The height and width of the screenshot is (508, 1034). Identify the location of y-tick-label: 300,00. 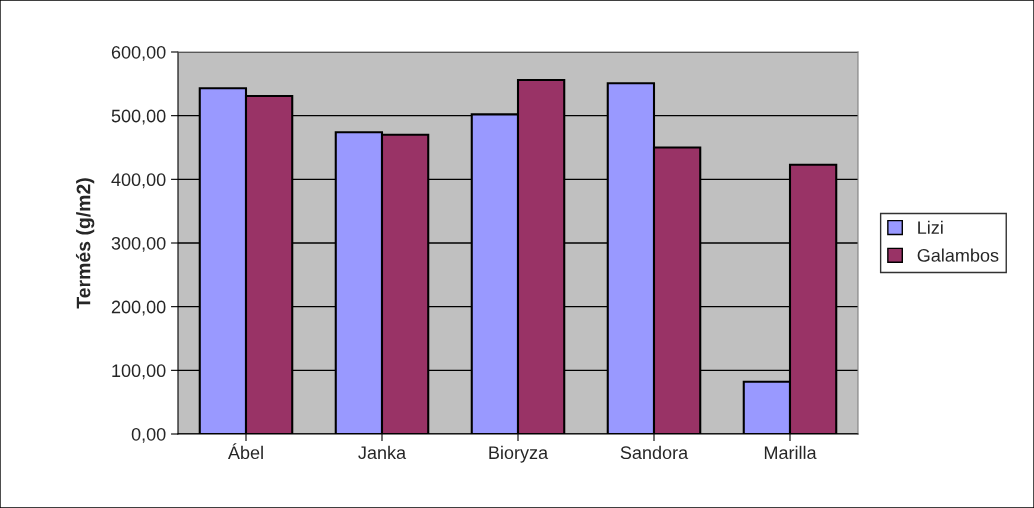
(138, 244).